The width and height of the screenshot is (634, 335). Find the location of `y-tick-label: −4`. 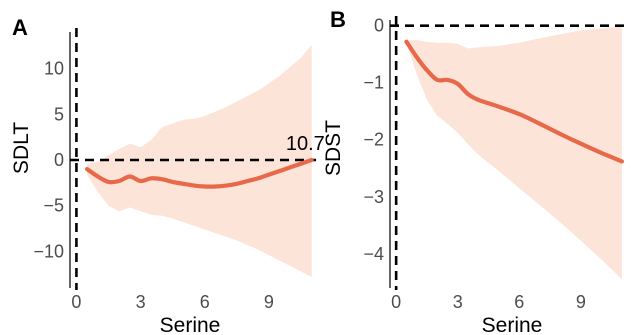

y-tick-label: −4 is located at coordinates (373, 254).